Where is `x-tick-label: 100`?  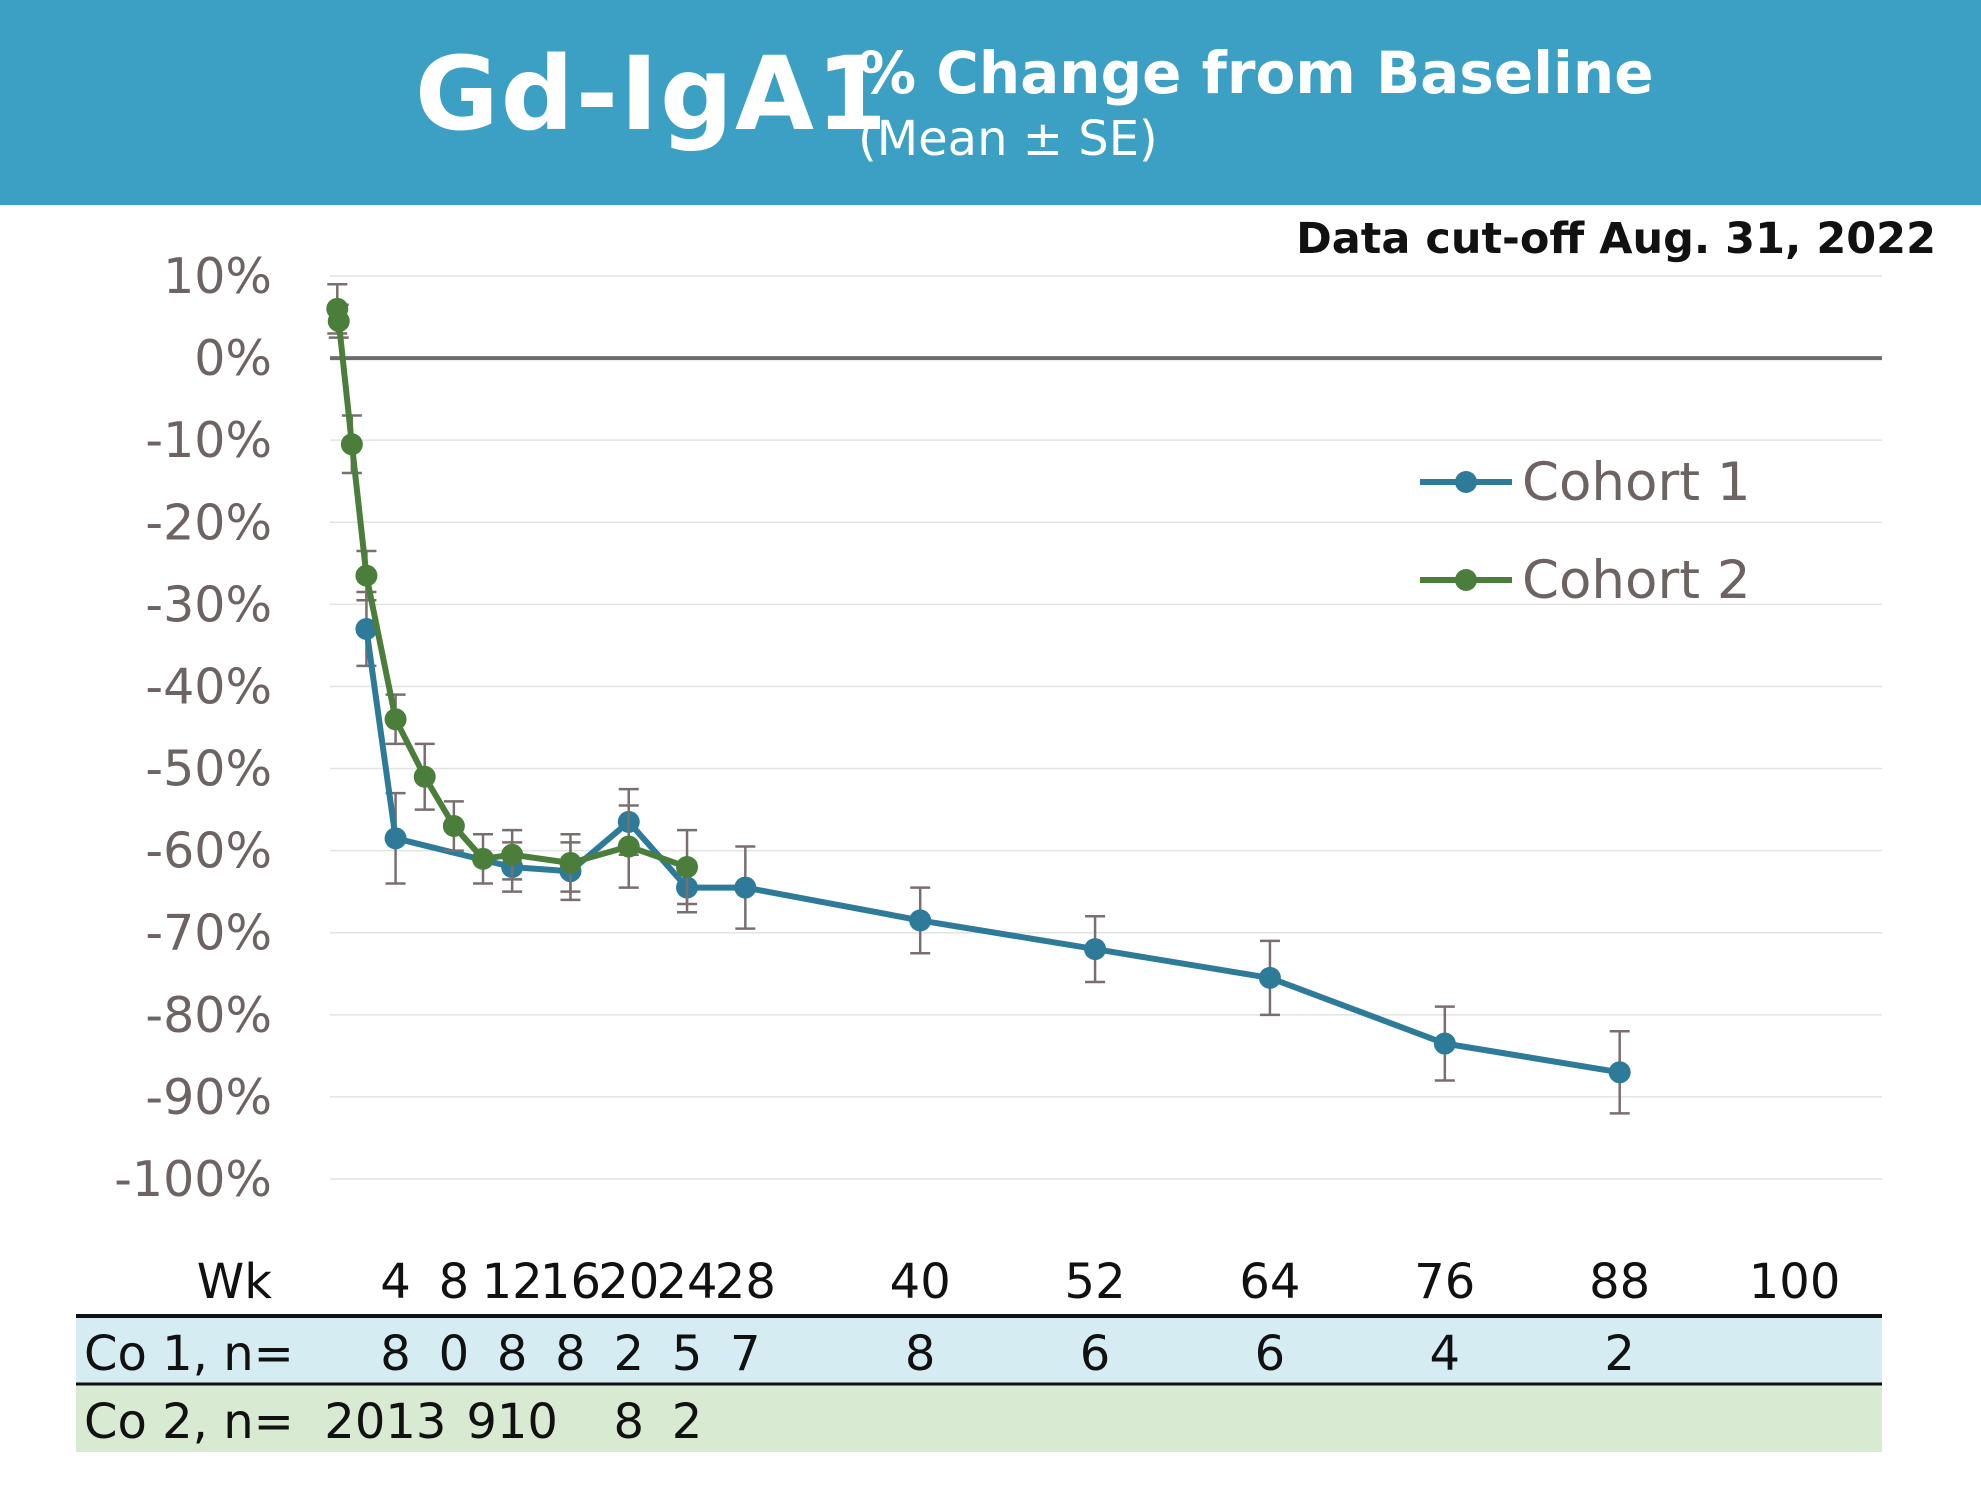 x-tick-label: 100 is located at coordinates (1795, 1282).